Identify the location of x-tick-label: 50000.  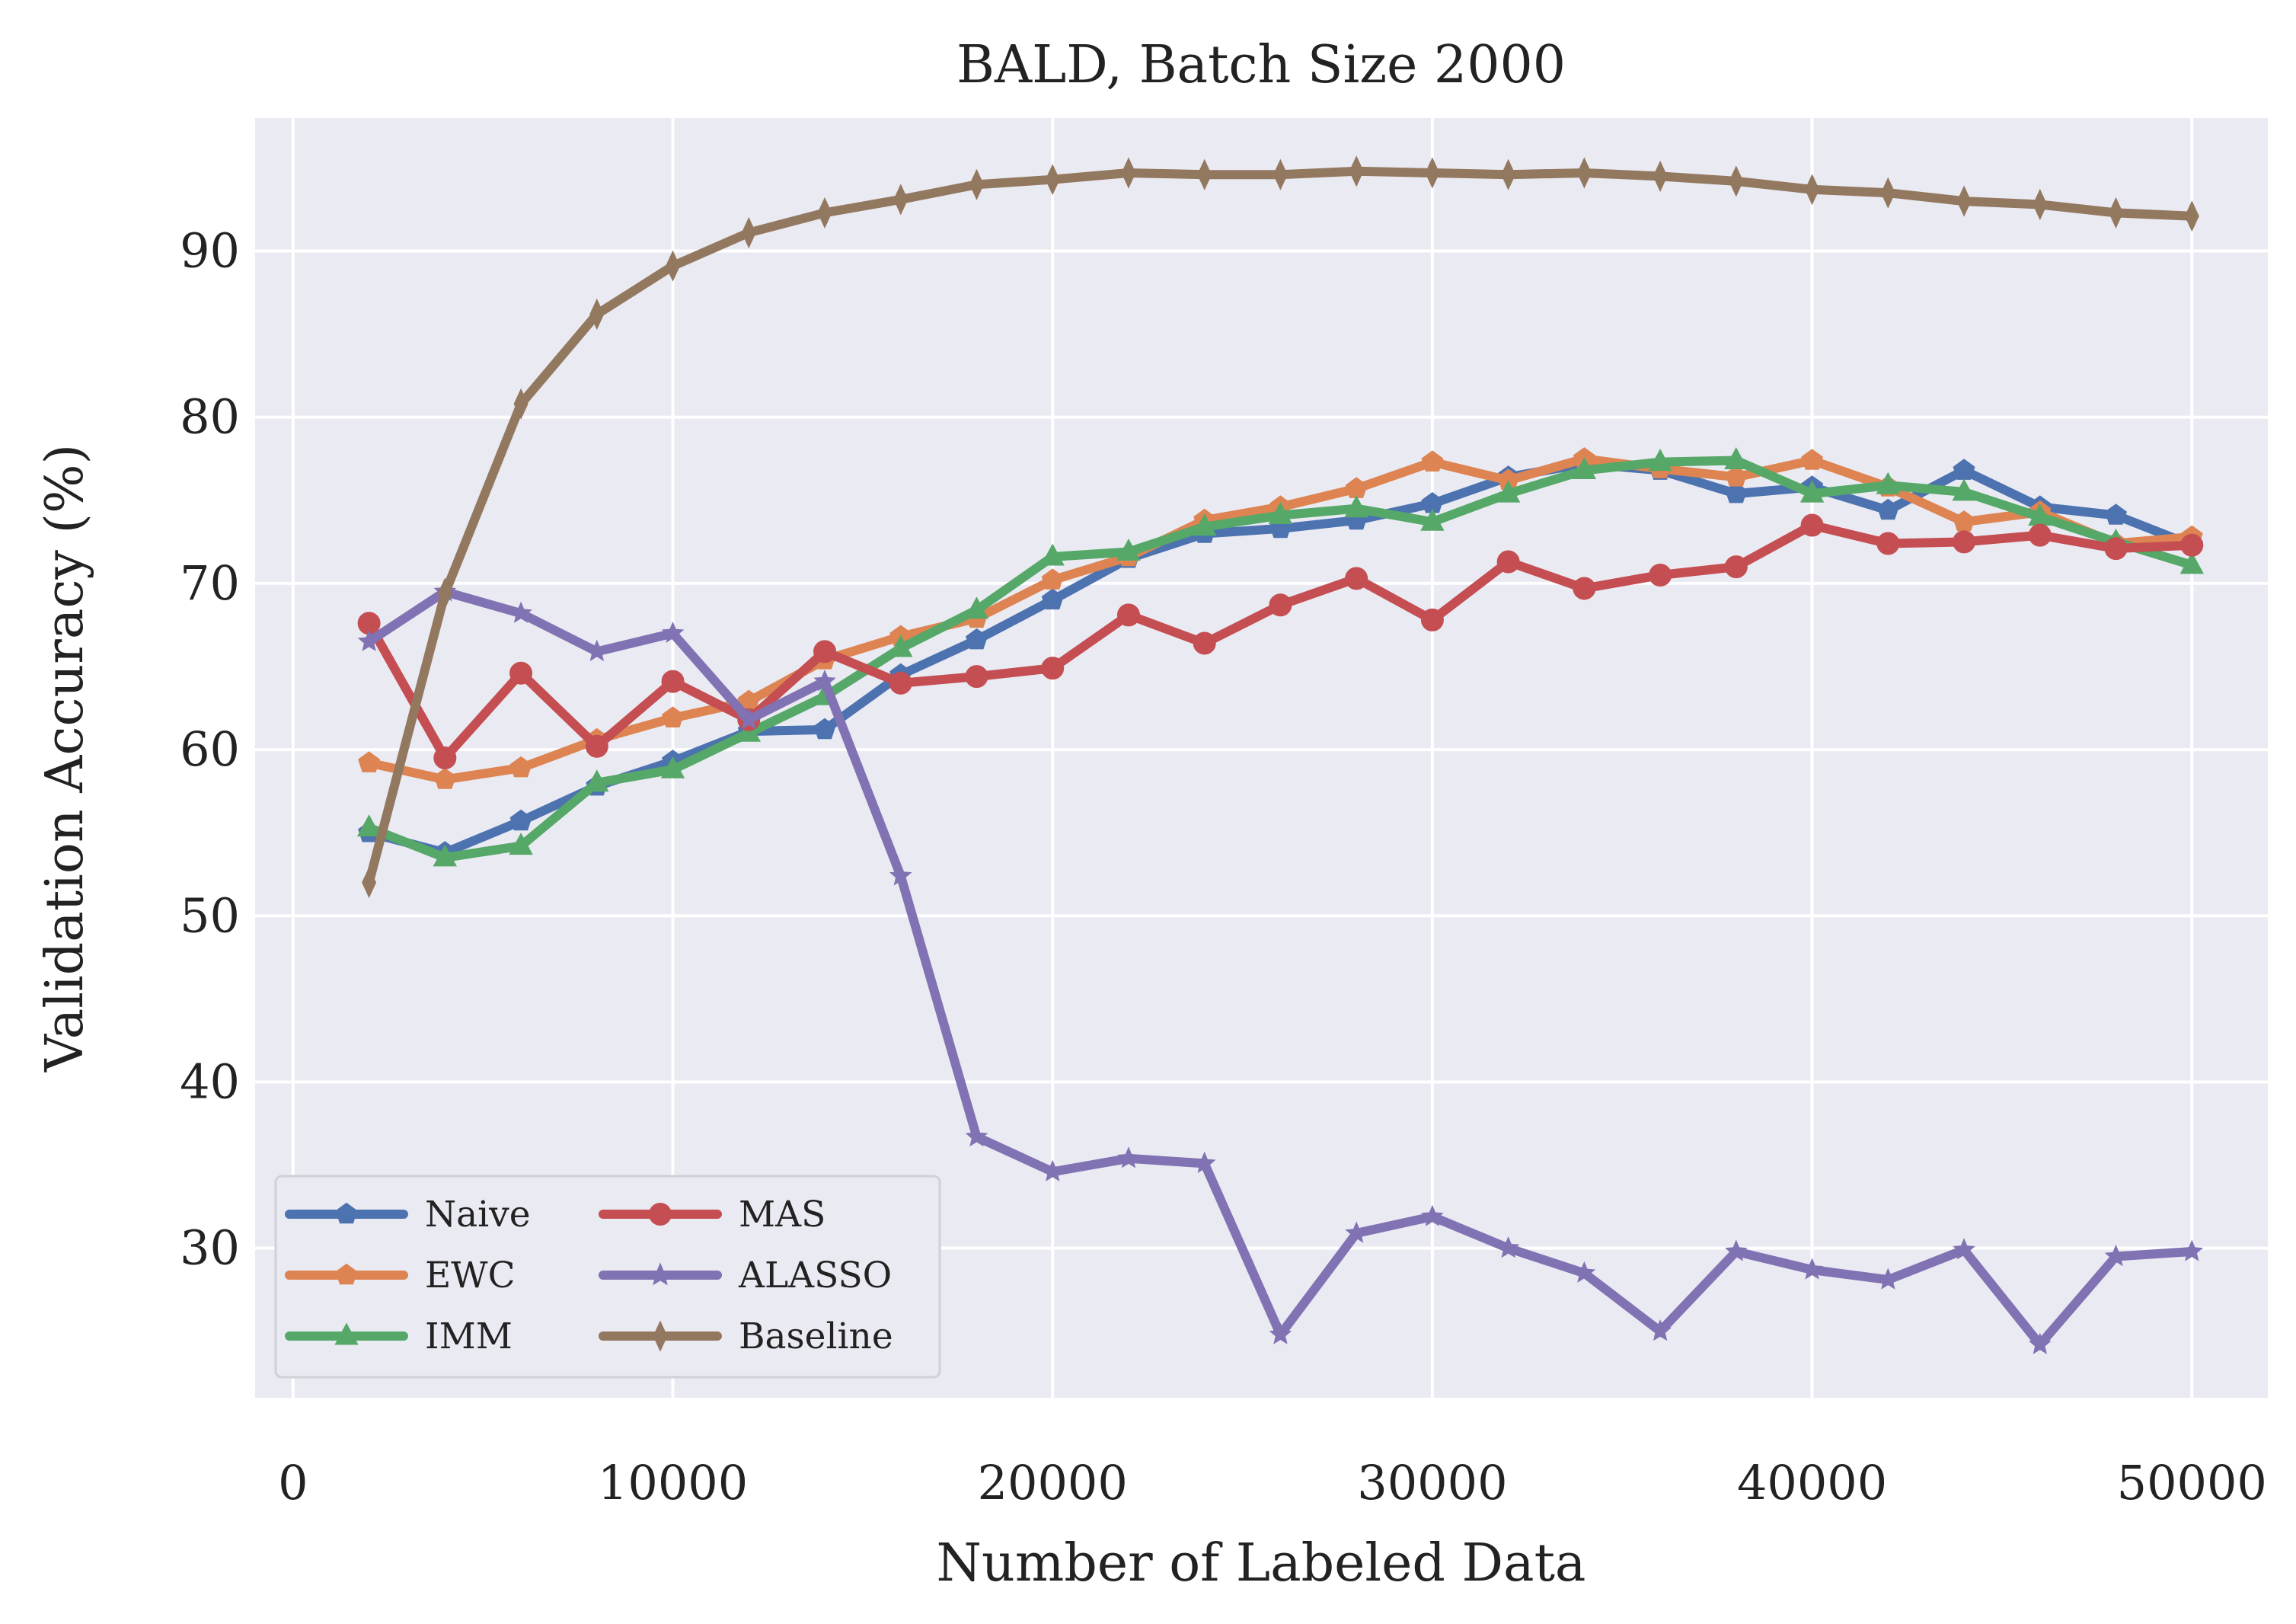
(2192, 1483).